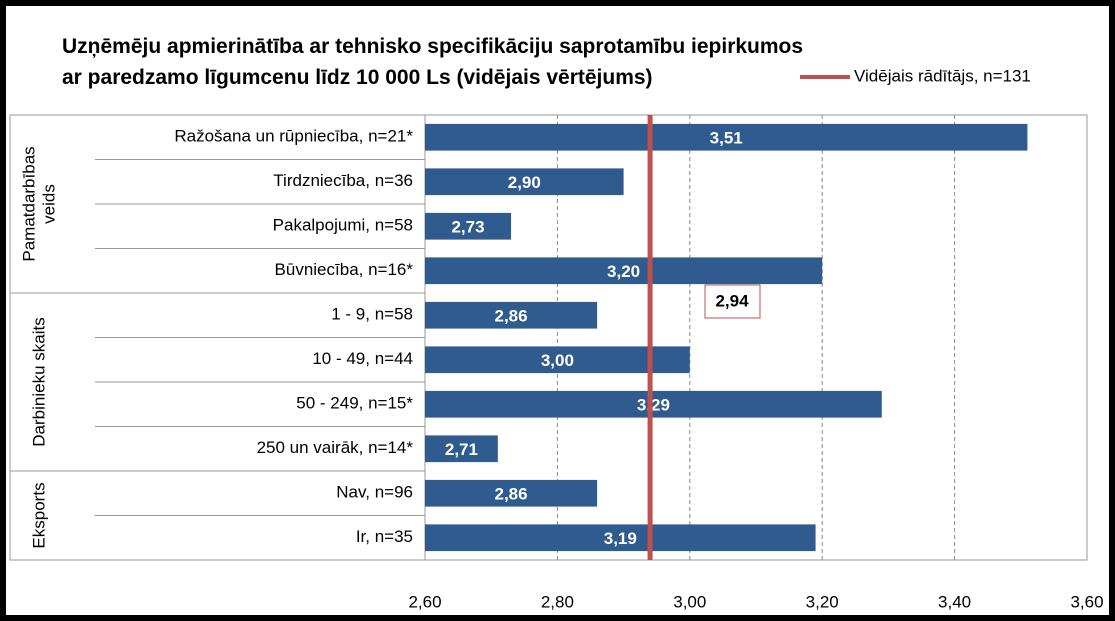 Image resolution: width=1115 pixels, height=621 pixels. I want to click on value-label: 3,19, so click(620, 538).